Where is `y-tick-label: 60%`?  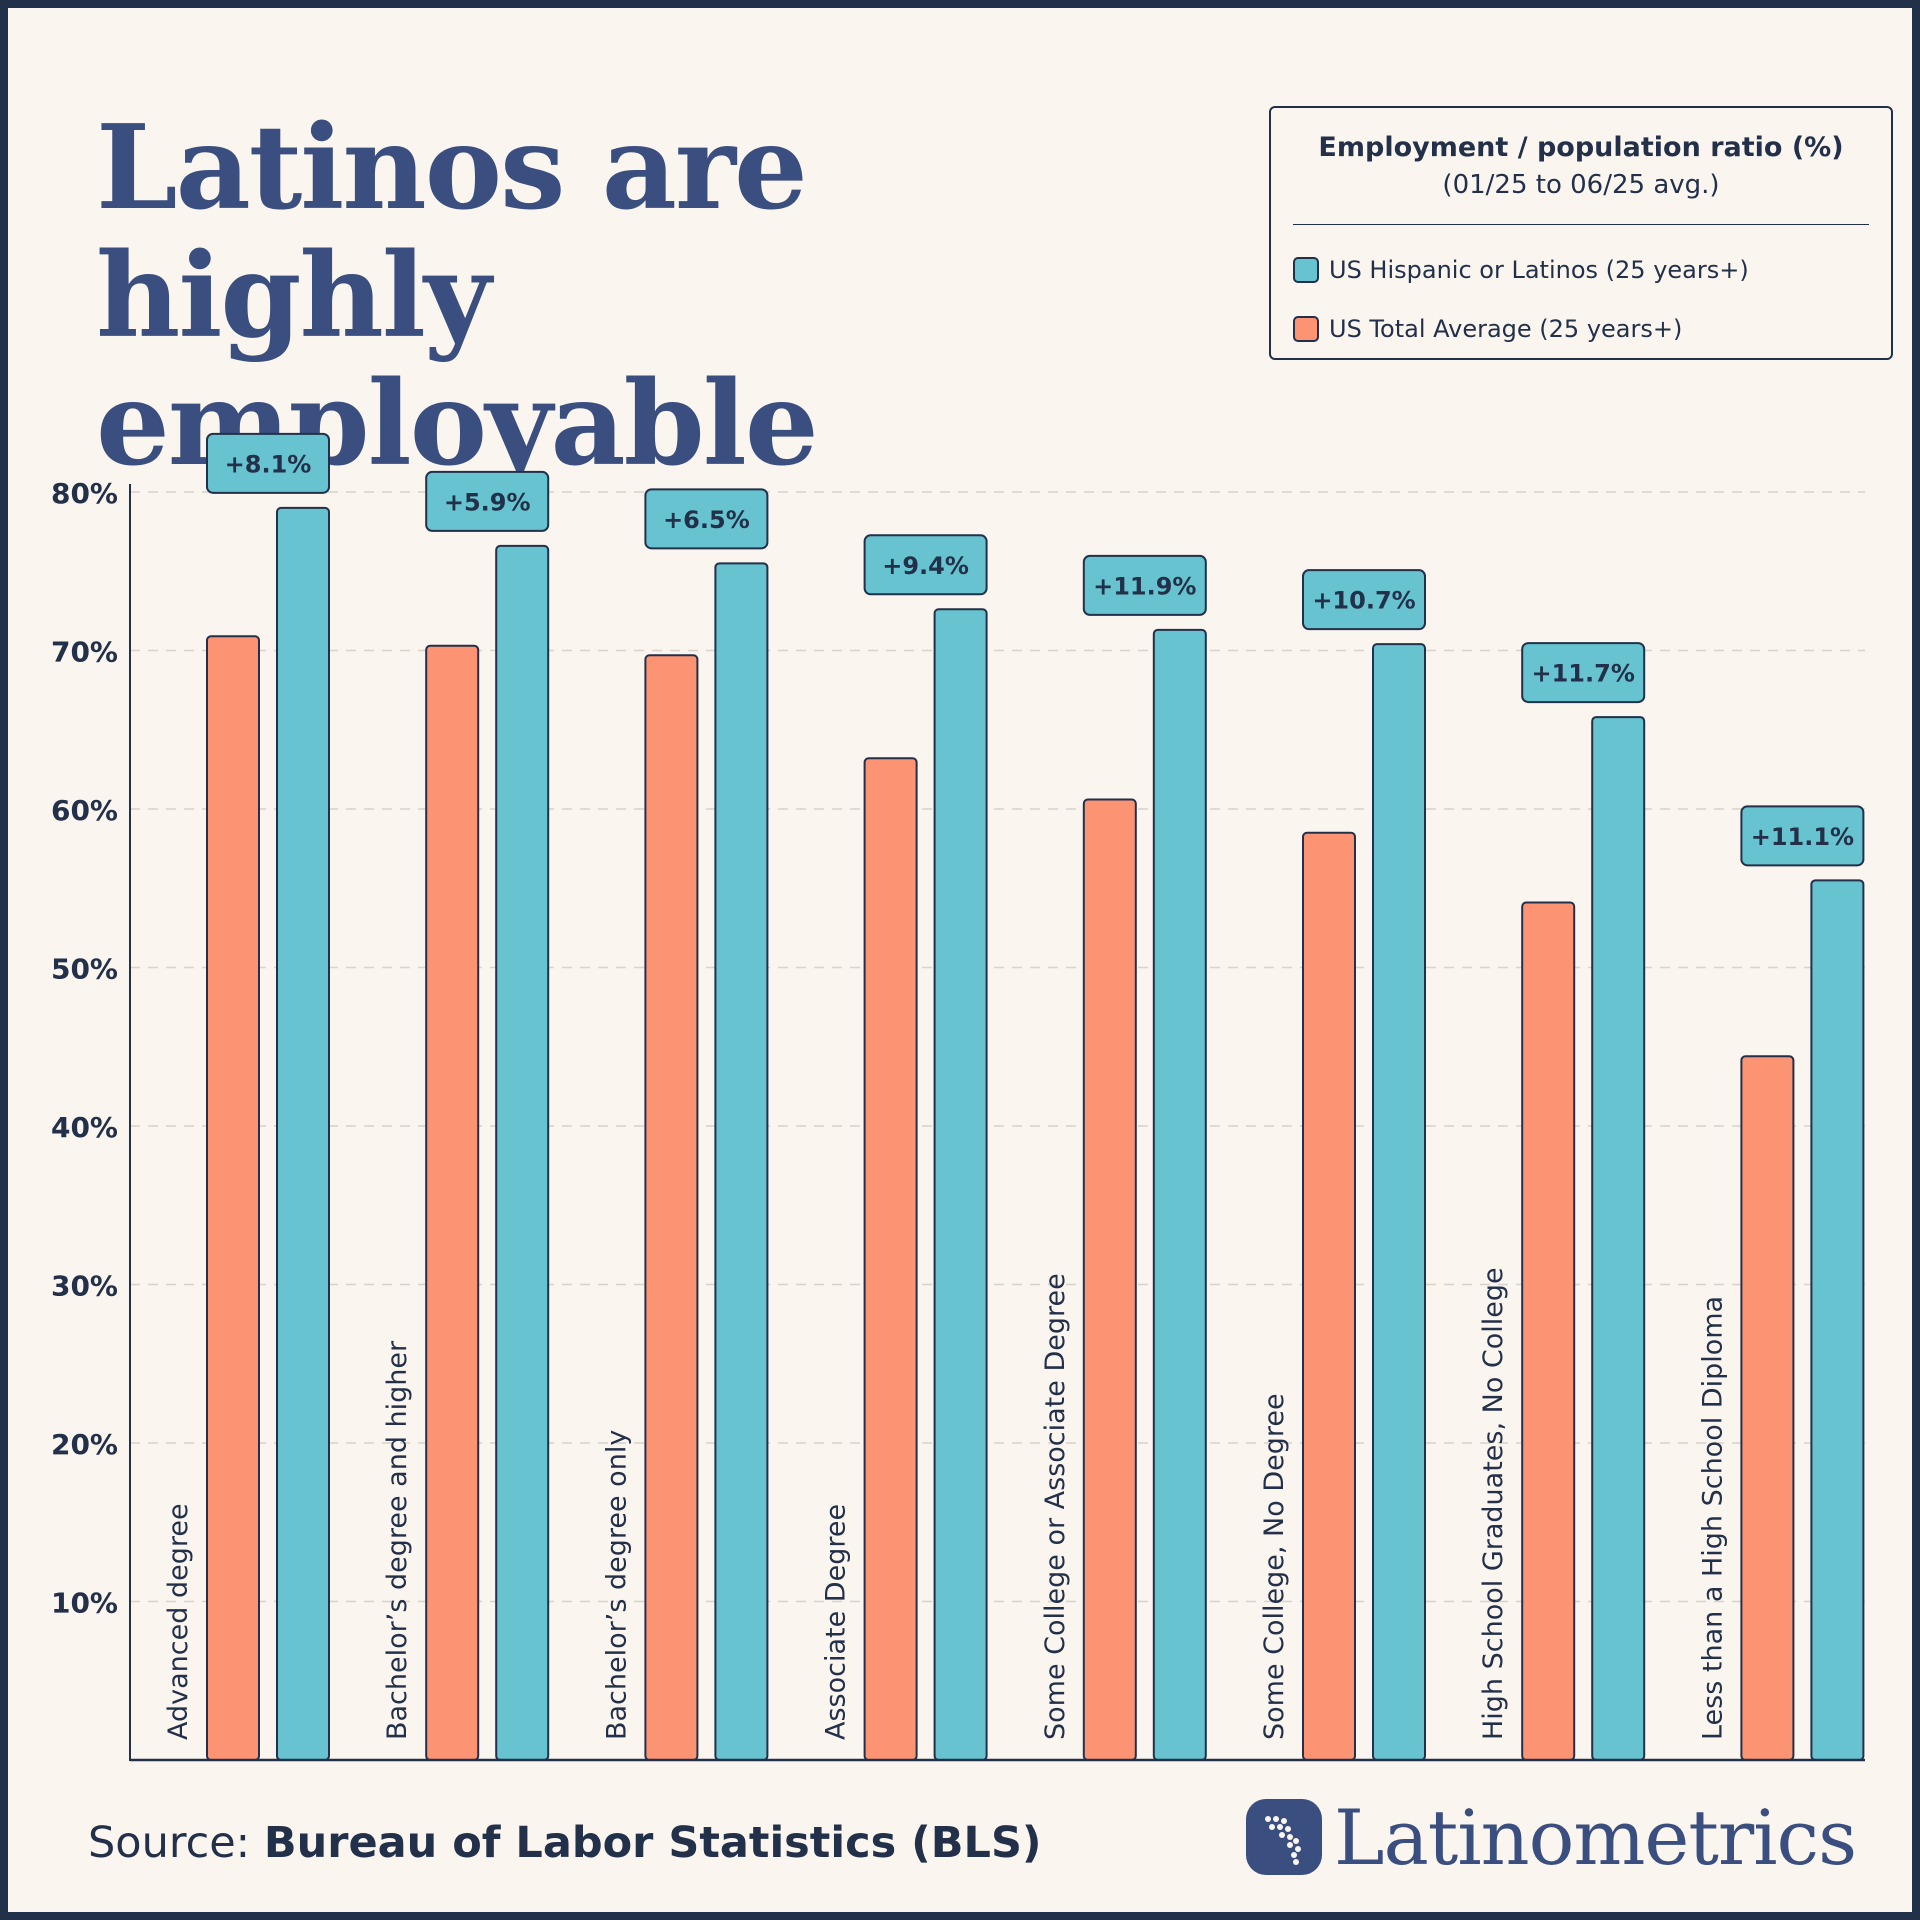 y-tick-label: 60% is located at coordinates (84, 810).